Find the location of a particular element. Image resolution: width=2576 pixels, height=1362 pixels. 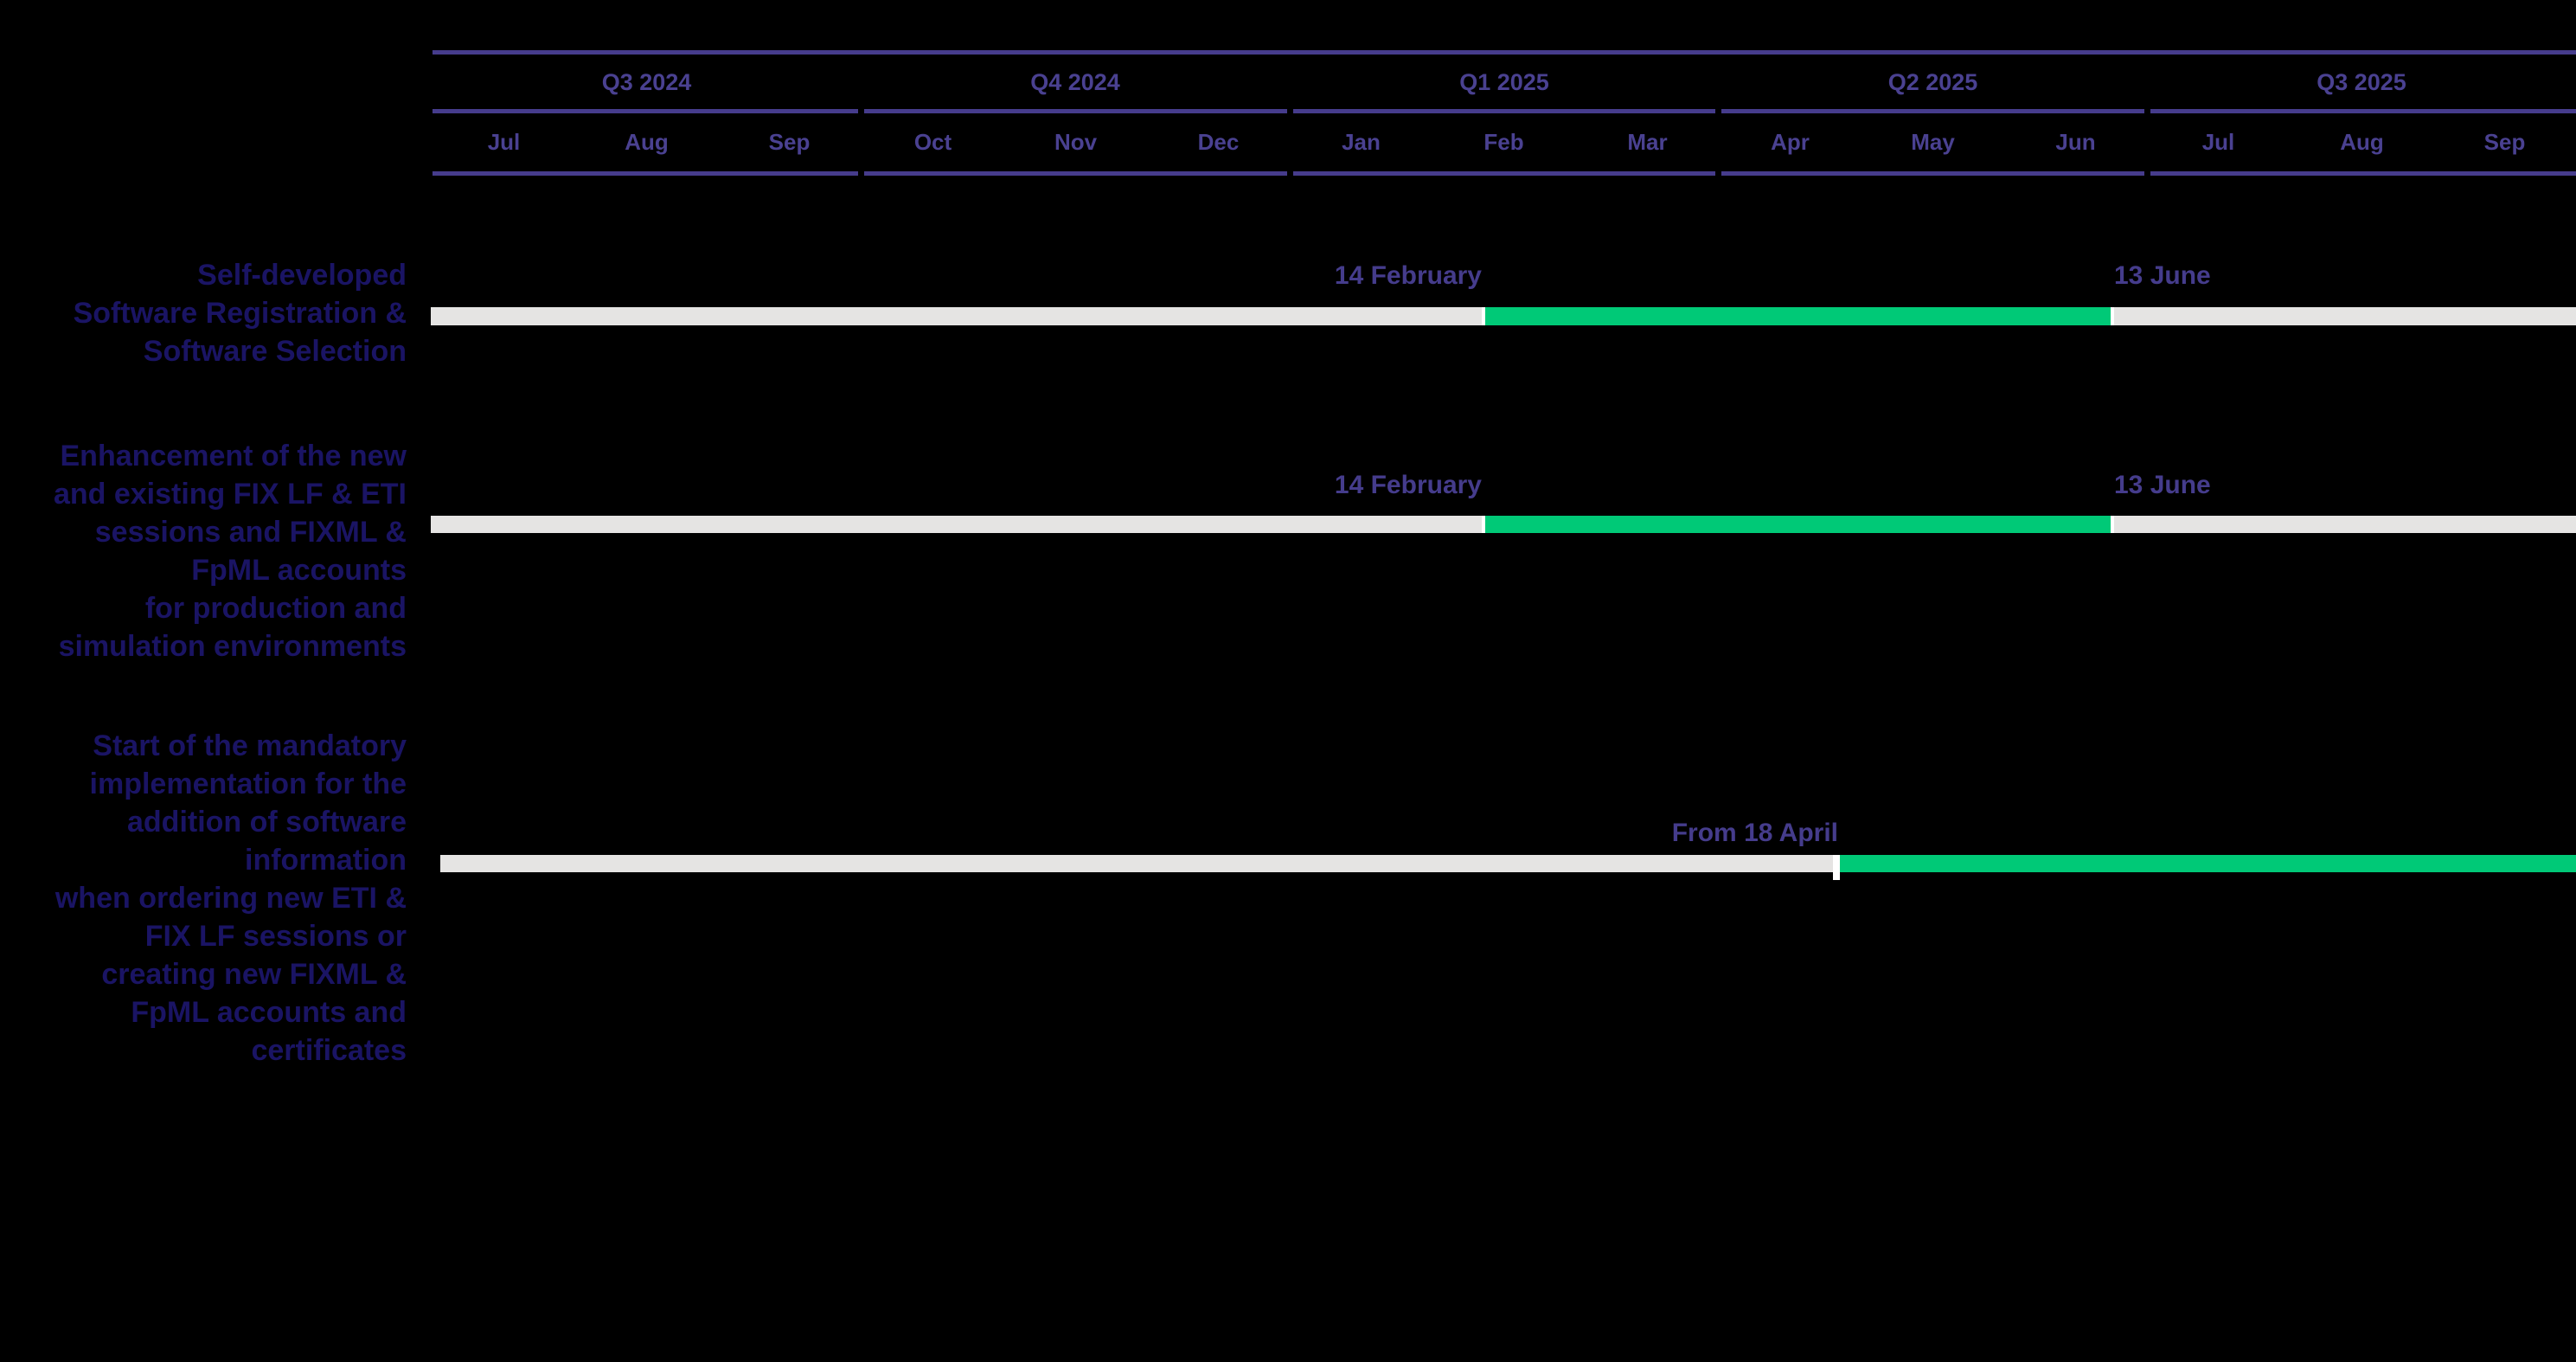

month-label: Jan is located at coordinates (1361, 142).